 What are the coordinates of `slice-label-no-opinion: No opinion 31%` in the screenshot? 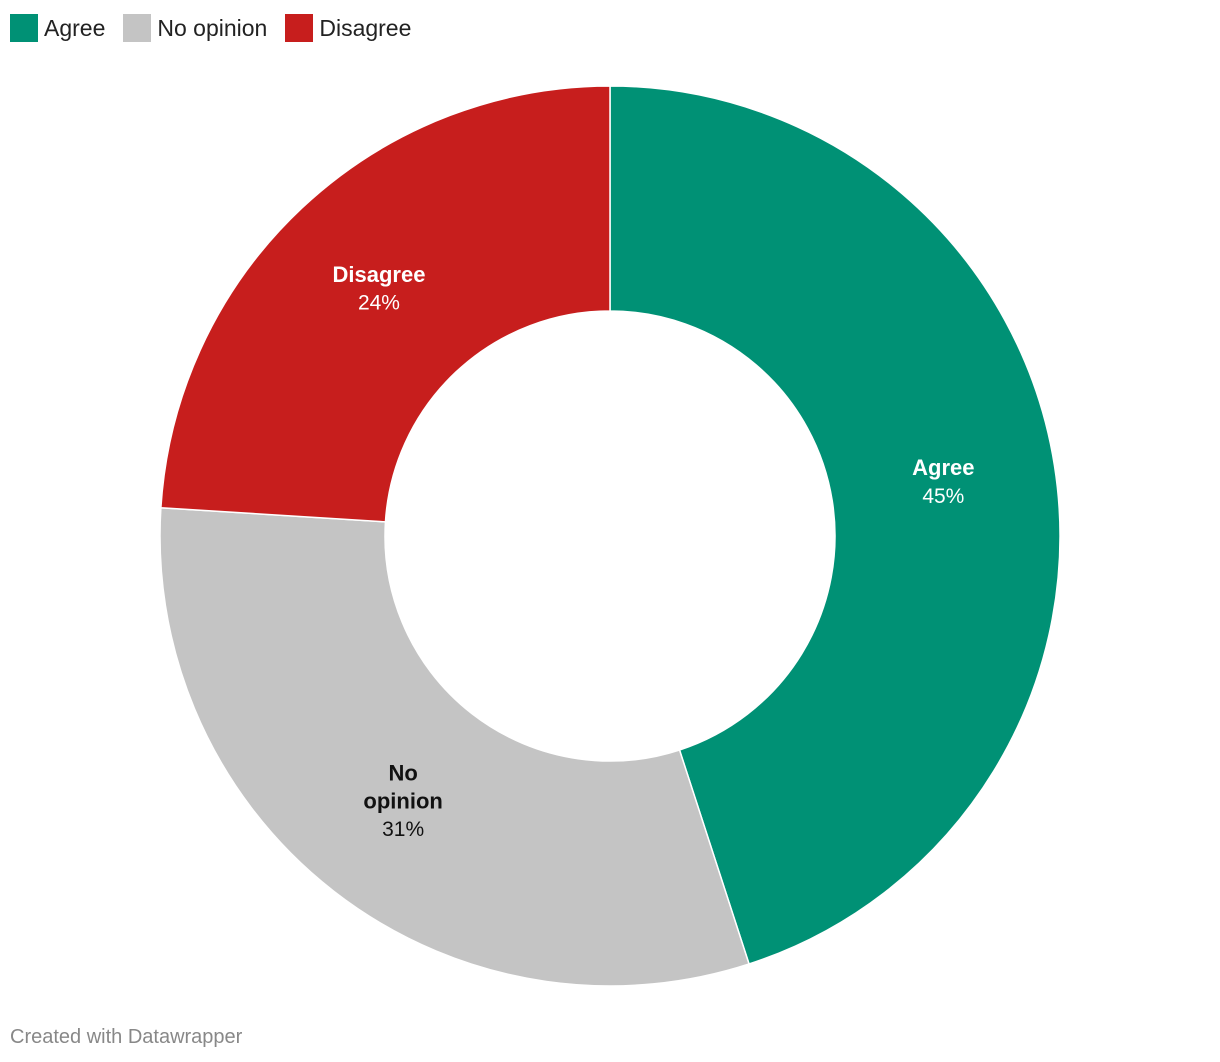 It's located at (402, 800).